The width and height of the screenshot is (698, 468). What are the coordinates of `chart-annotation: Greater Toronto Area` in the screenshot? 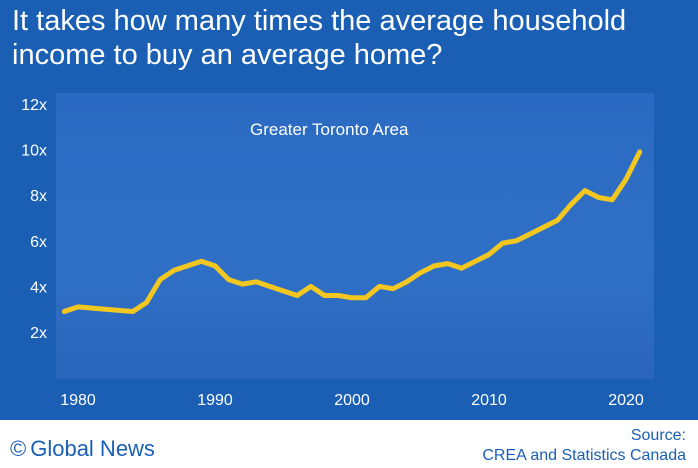 It's located at (329, 129).